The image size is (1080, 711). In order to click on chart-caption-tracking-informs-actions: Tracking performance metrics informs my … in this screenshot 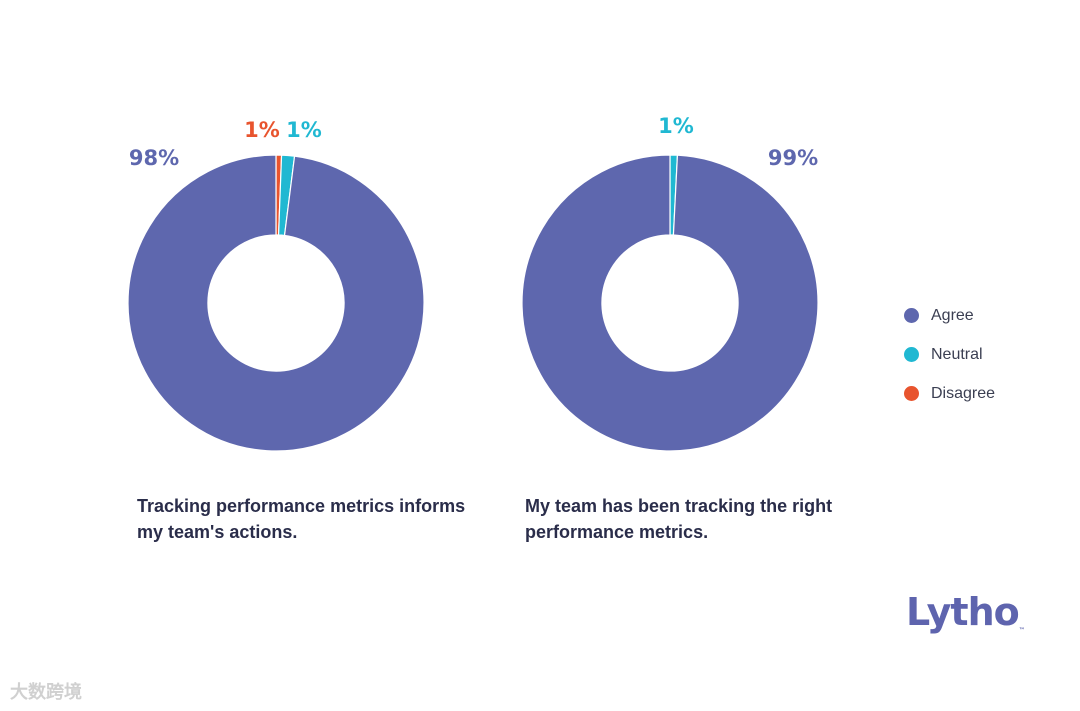, I will do `click(301, 519)`.